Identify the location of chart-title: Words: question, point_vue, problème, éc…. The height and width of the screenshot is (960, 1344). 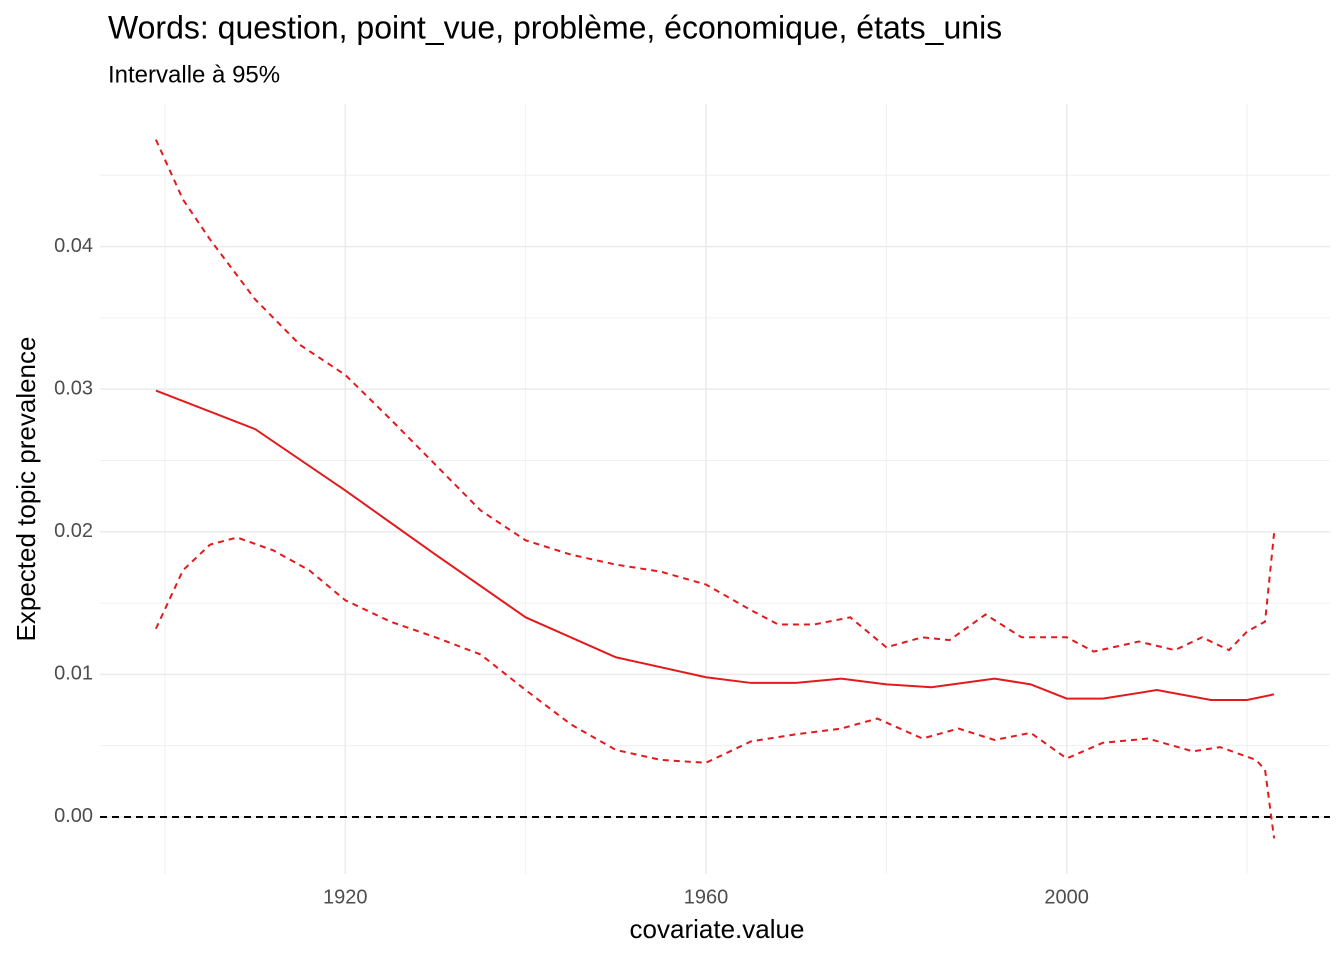
(555, 27).